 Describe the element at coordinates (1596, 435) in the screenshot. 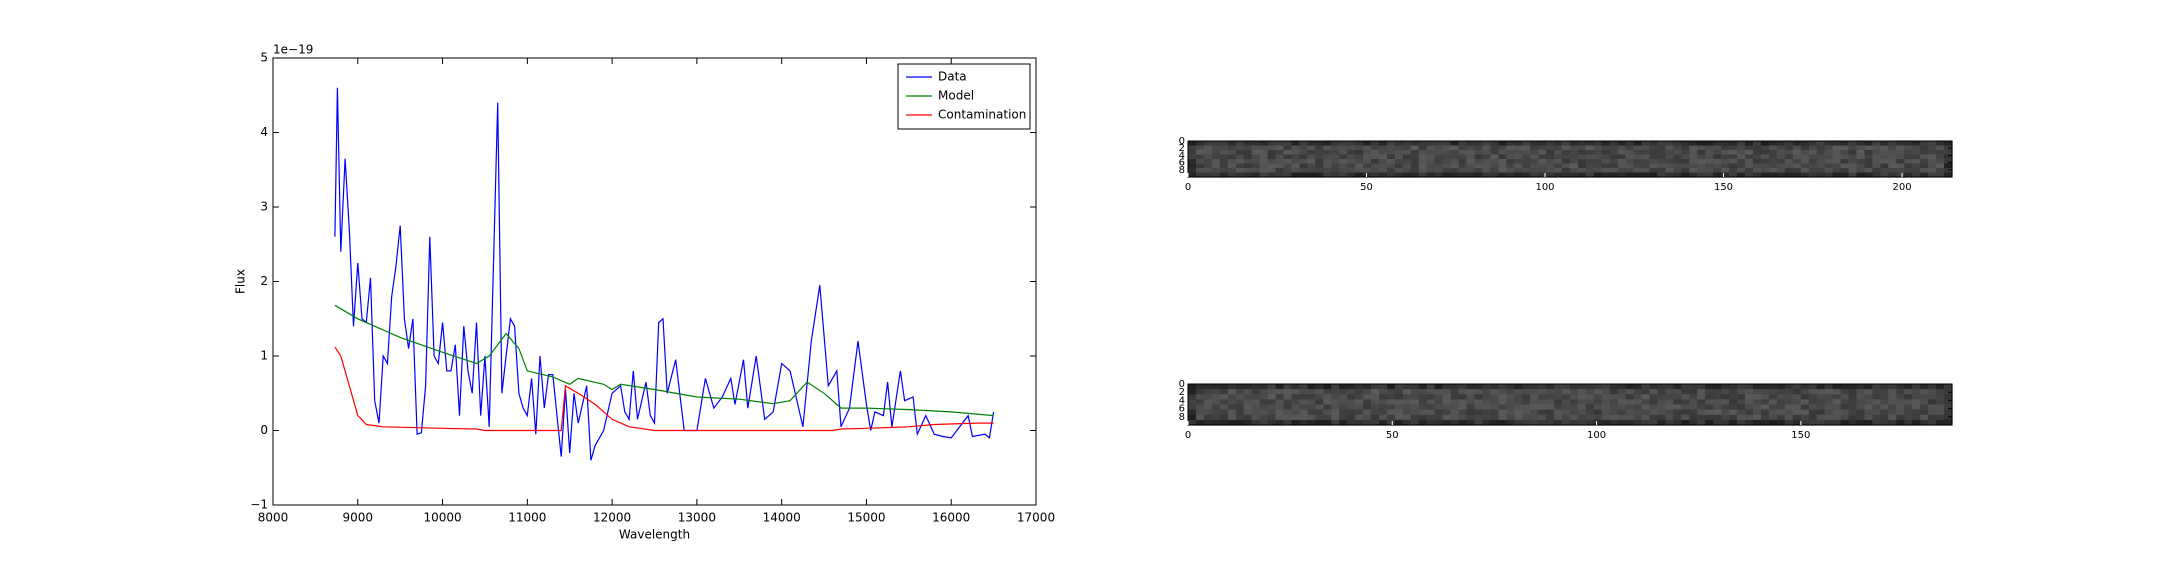

I see `x-tick-label: 100` at that location.